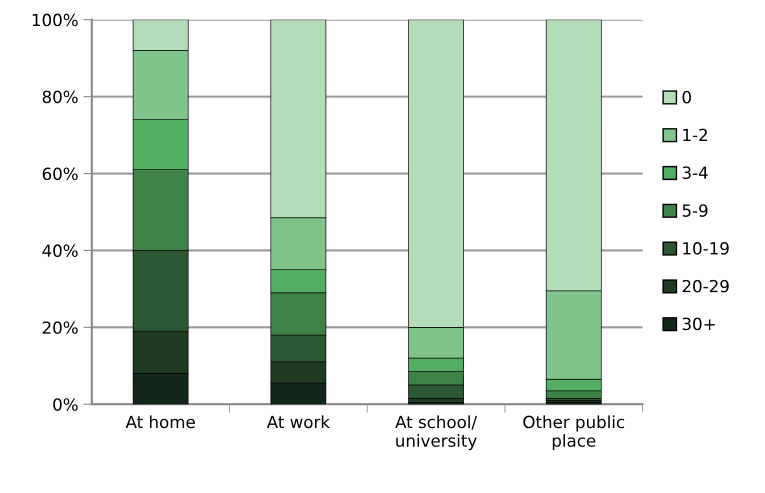 Image resolution: width=765 pixels, height=493 pixels. I want to click on y-tick-label: 100%, so click(55, 20).